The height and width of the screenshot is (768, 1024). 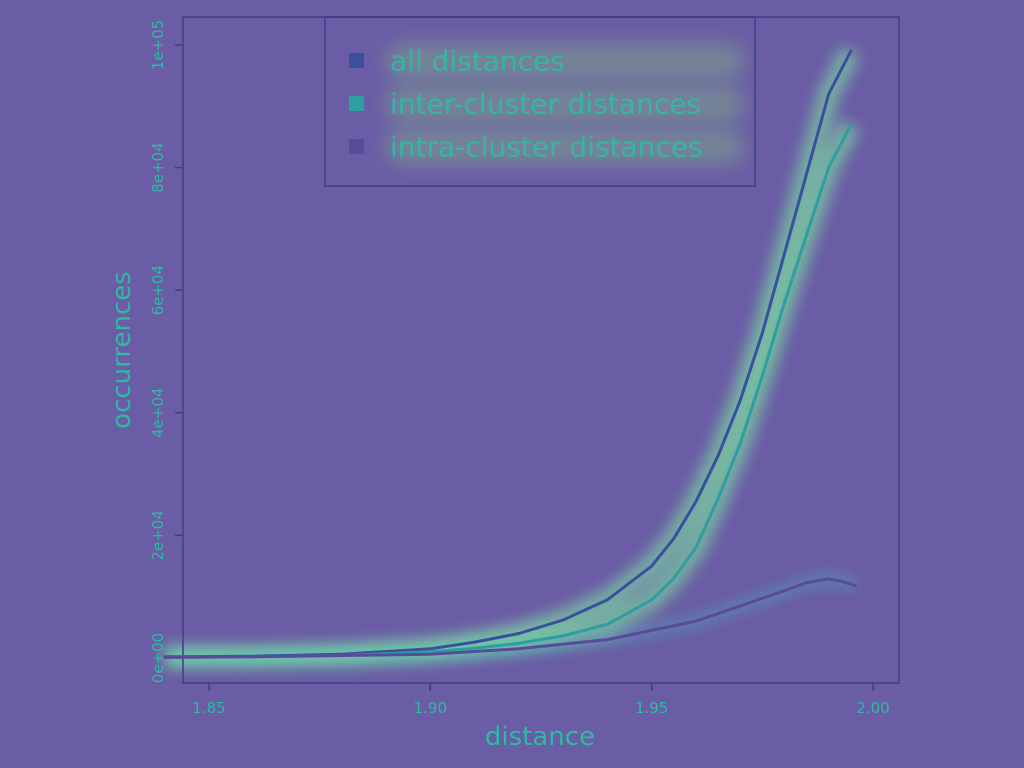 I want to click on x-tick-label: 1.90, so click(x=430, y=708).